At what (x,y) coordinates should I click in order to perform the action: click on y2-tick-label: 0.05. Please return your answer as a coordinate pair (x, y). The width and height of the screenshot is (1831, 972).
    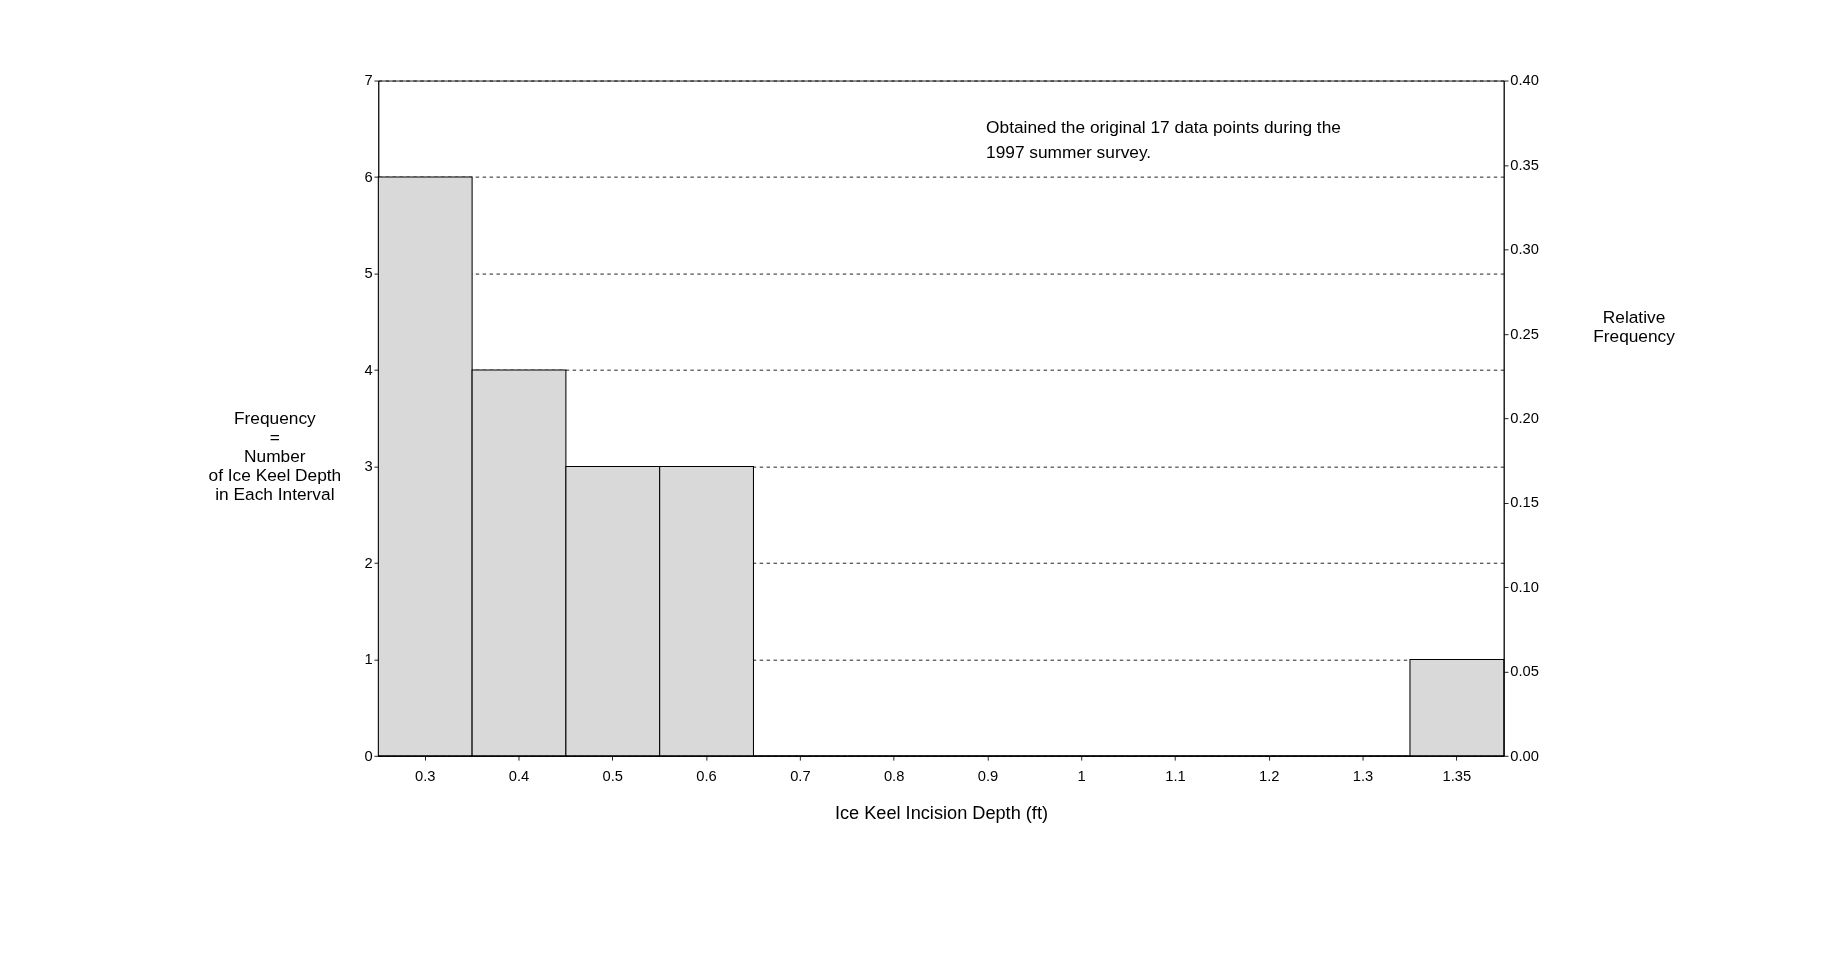
    Looking at the image, I should click on (1524, 671).